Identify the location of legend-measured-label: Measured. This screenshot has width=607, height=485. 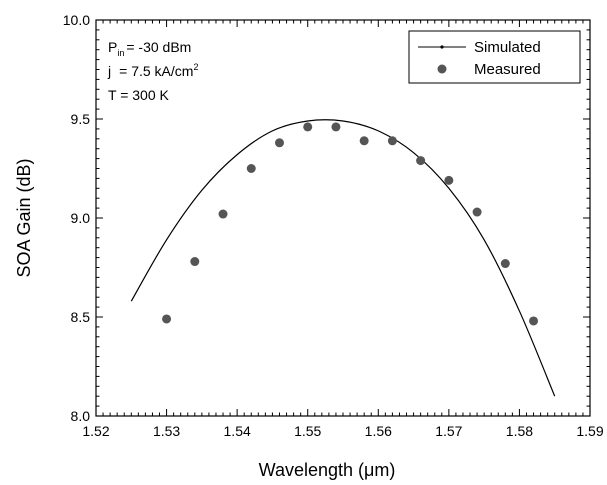
(507, 69).